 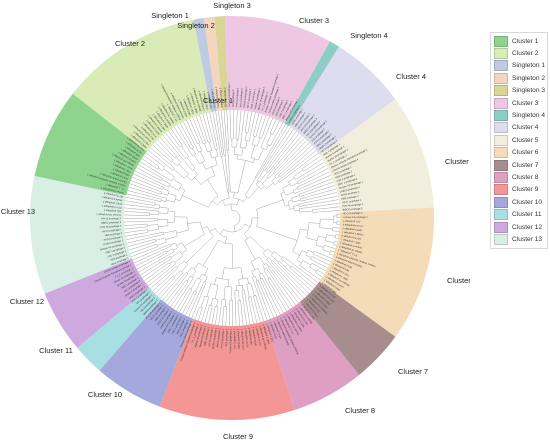 What do you see at coordinates (111, 223) in the screenshot?
I see `leaf-label: BIBO2 prophage 3` at bounding box center [111, 223].